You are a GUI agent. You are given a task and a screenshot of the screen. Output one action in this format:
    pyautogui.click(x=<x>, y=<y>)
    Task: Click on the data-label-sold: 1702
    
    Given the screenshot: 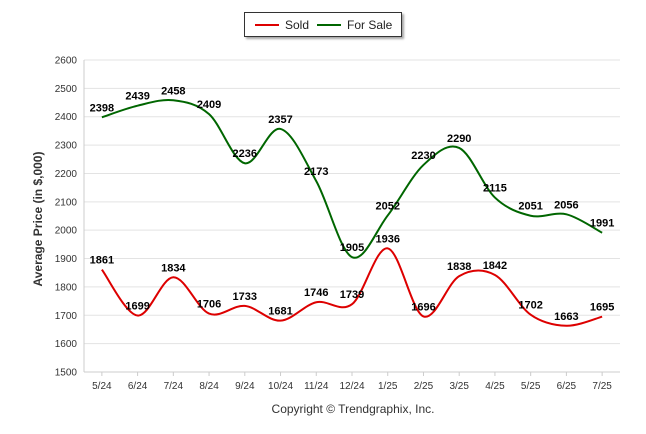 What is the action you would take?
    pyautogui.click(x=530, y=306)
    